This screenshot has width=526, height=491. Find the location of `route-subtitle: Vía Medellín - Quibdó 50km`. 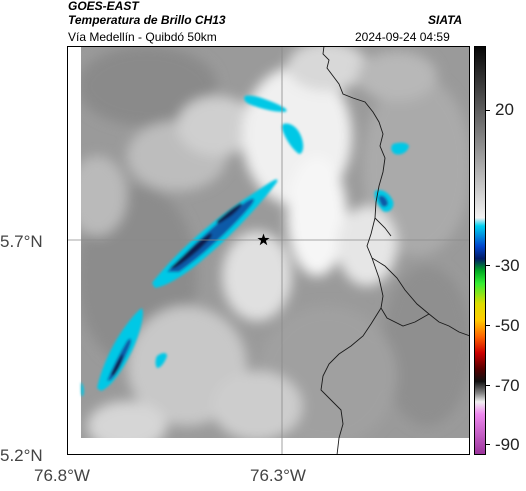

route-subtitle: Vía Medellín - Quibdó 50km is located at coordinates (142, 37).